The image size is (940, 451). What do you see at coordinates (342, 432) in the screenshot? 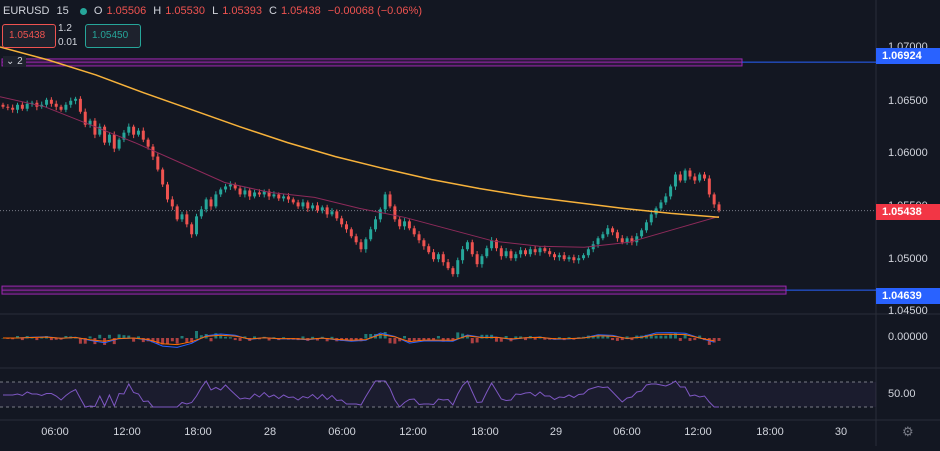
I see `time-tick-5: 06:00` at bounding box center [342, 432].